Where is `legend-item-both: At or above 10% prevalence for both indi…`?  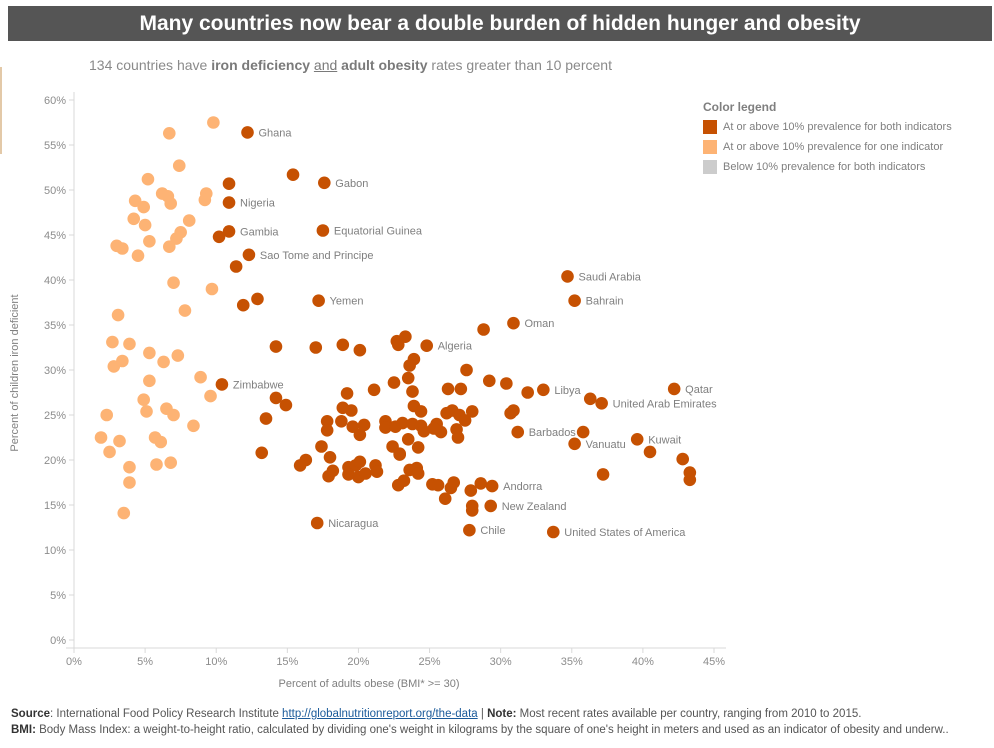 legend-item-both: At or above 10% prevalence for both indi… is located at coordinates (827, 127).